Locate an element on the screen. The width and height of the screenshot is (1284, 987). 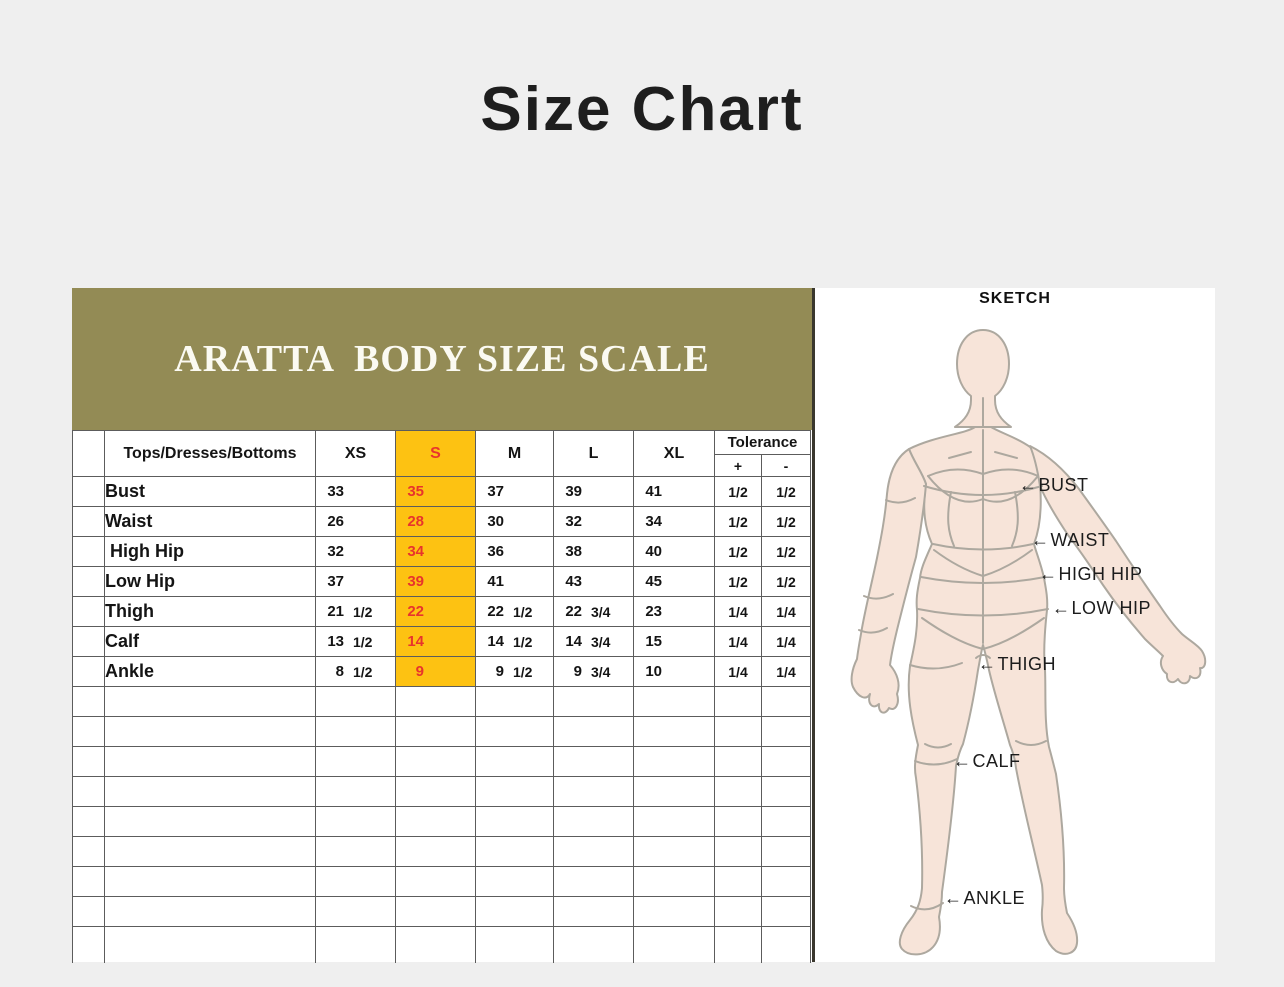
value-int: 33 is located at coordinates (335, 491).